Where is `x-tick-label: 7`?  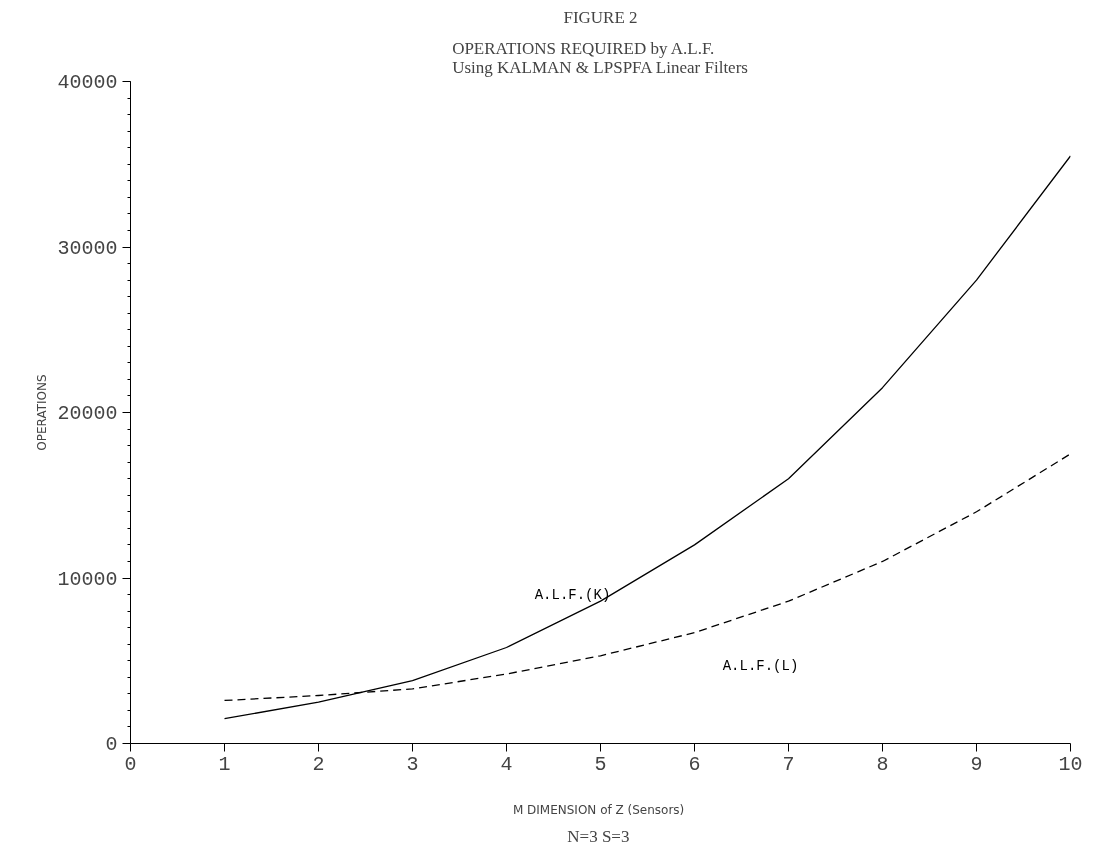 x-tick-label: 7 is located at coordinates (788, 764).